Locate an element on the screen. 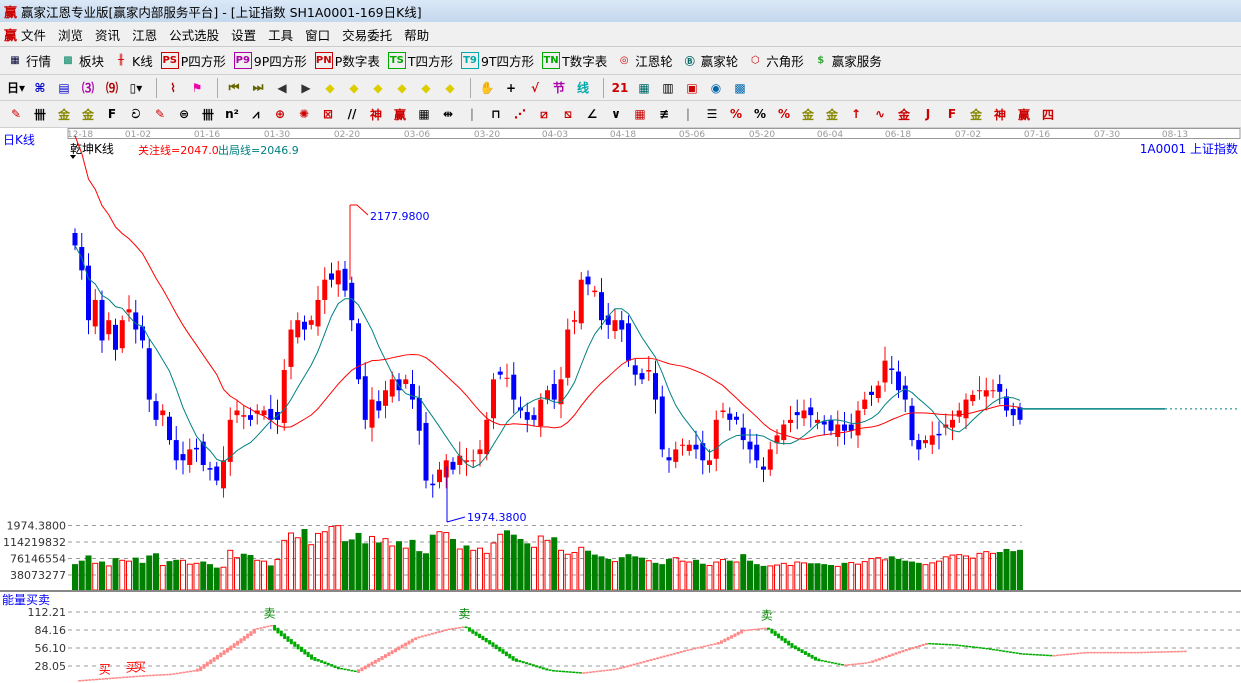  menu-item-6: 工具 is located at coordinates (281, 35).